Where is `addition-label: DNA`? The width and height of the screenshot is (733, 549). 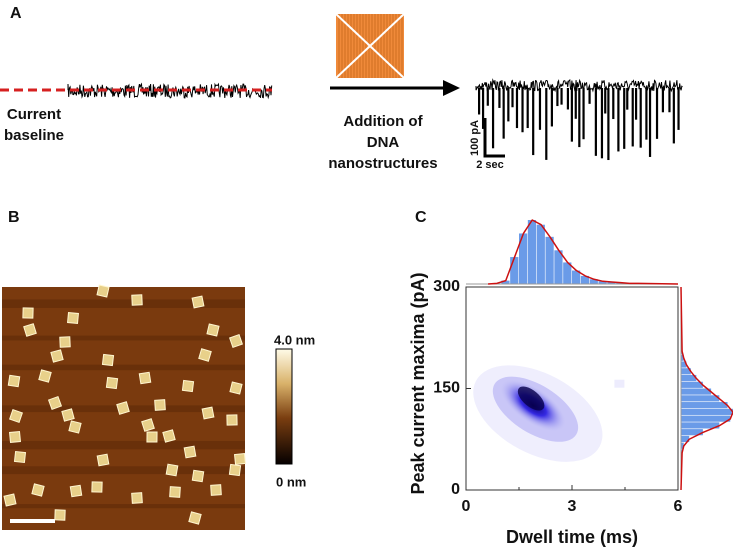
addition-label: DNA is located at coordinates (383, 142).